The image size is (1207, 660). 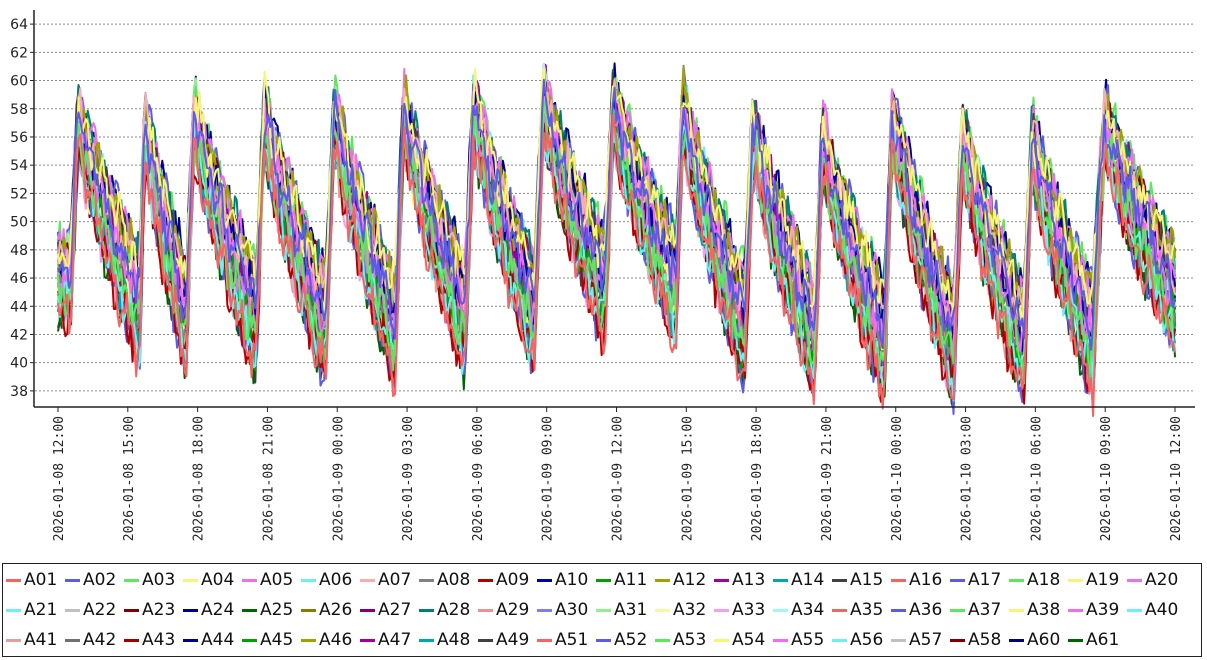 I want to click on x-tick-label: 2026-01-10 00:00, so click(x=897, y=478).